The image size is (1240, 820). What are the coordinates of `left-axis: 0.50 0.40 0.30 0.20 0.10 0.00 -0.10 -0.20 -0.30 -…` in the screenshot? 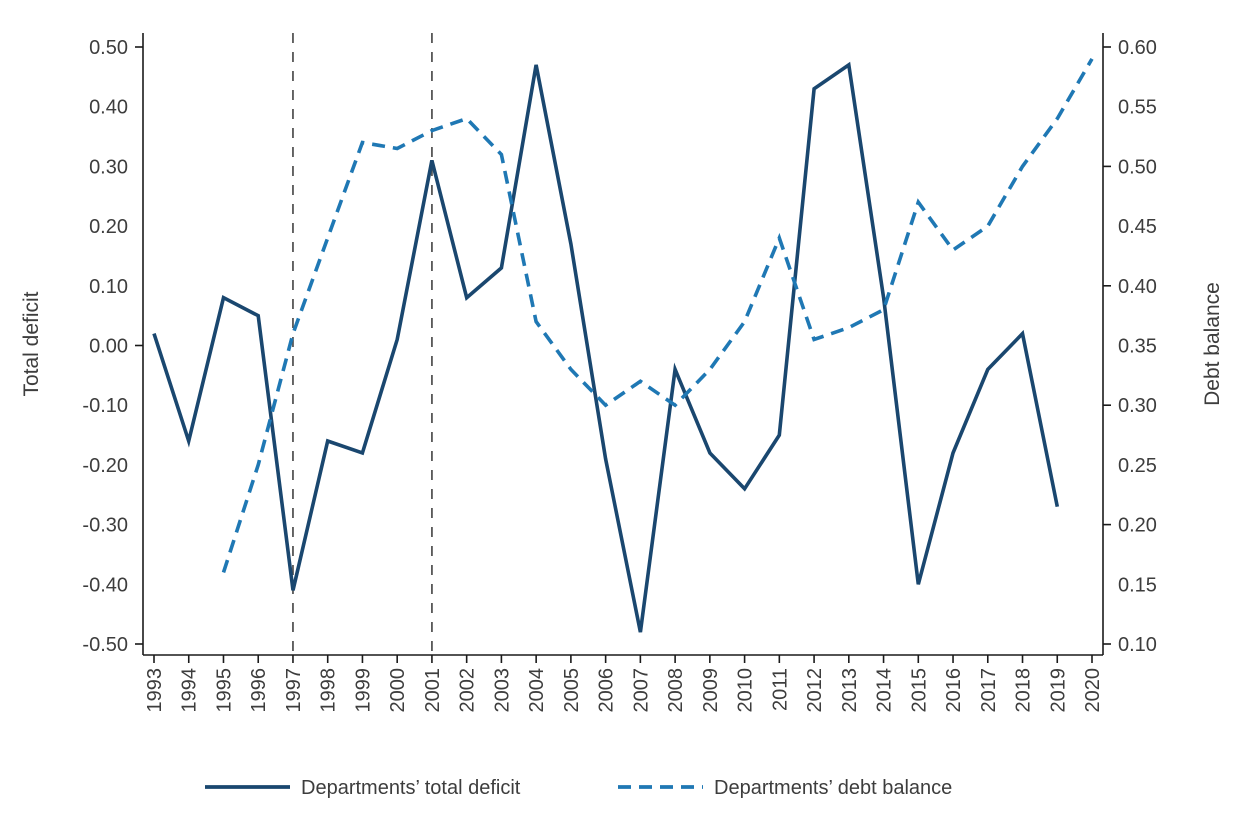 It's located at (112, 346).